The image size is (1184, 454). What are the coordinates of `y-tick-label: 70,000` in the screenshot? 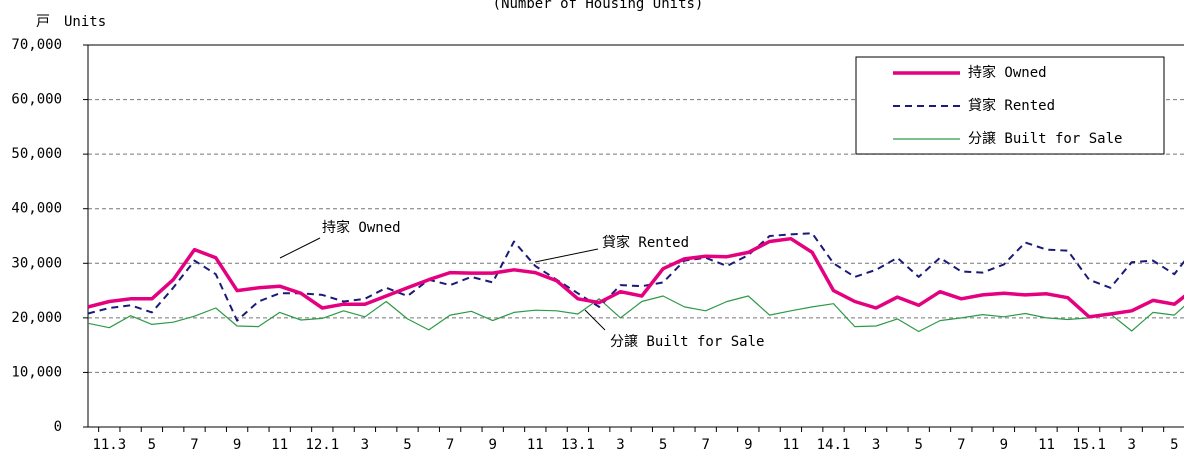 It's located at (36, 45).